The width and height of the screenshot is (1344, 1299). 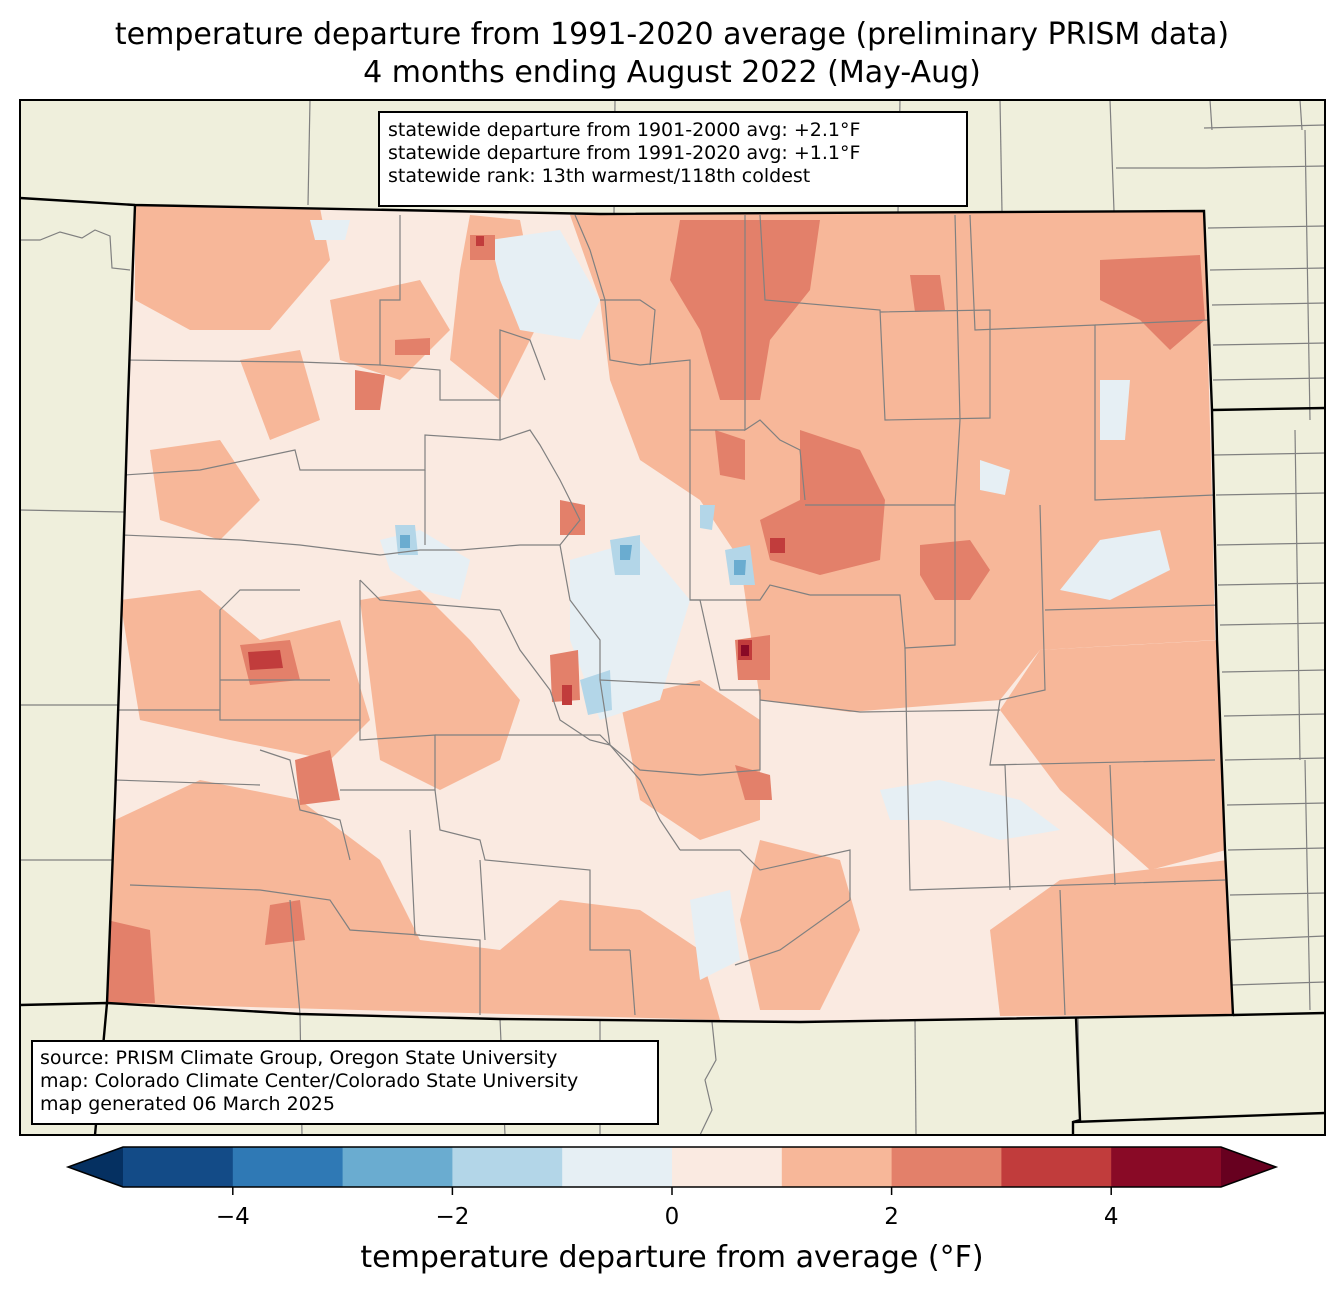 I want to click on colorbar-tick-label: −2, so click(x=452, y=1217).